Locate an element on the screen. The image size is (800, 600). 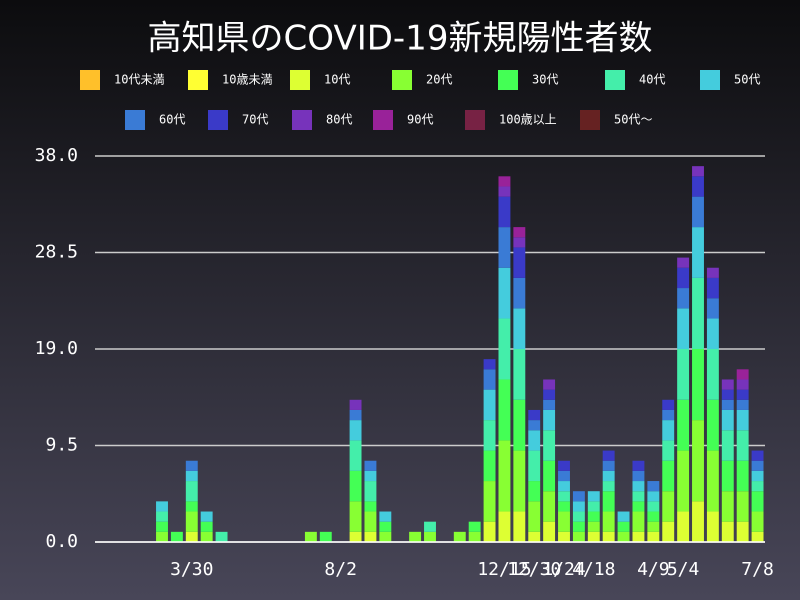
x-tick-label: 1/24 is located at coordinates (563, 569).